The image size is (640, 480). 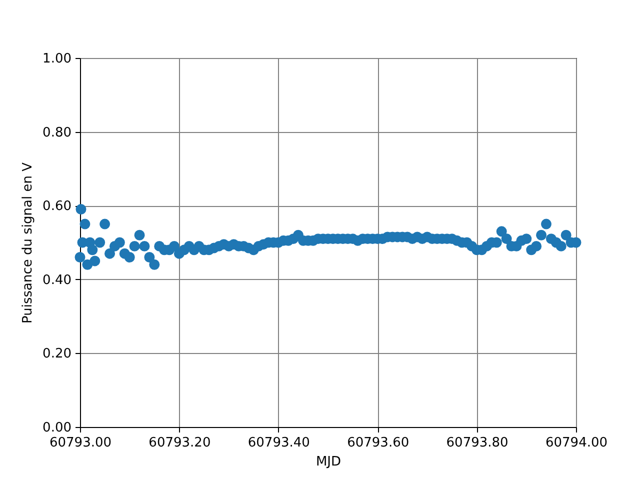 I want to click on y-tick-label: 0.20, so click(x=57, y=354).